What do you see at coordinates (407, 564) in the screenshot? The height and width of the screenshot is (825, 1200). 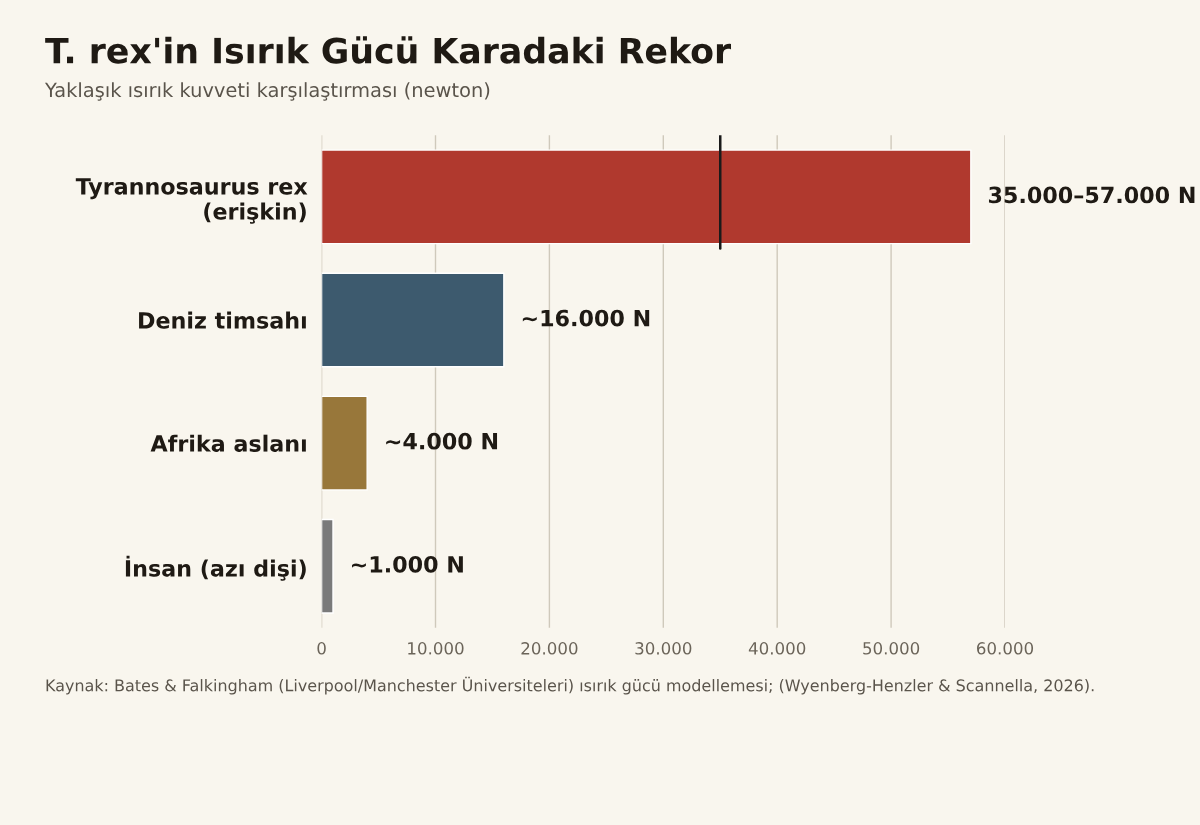 I see `data-label: ~1.000 N` at bounding box center [407, 564].